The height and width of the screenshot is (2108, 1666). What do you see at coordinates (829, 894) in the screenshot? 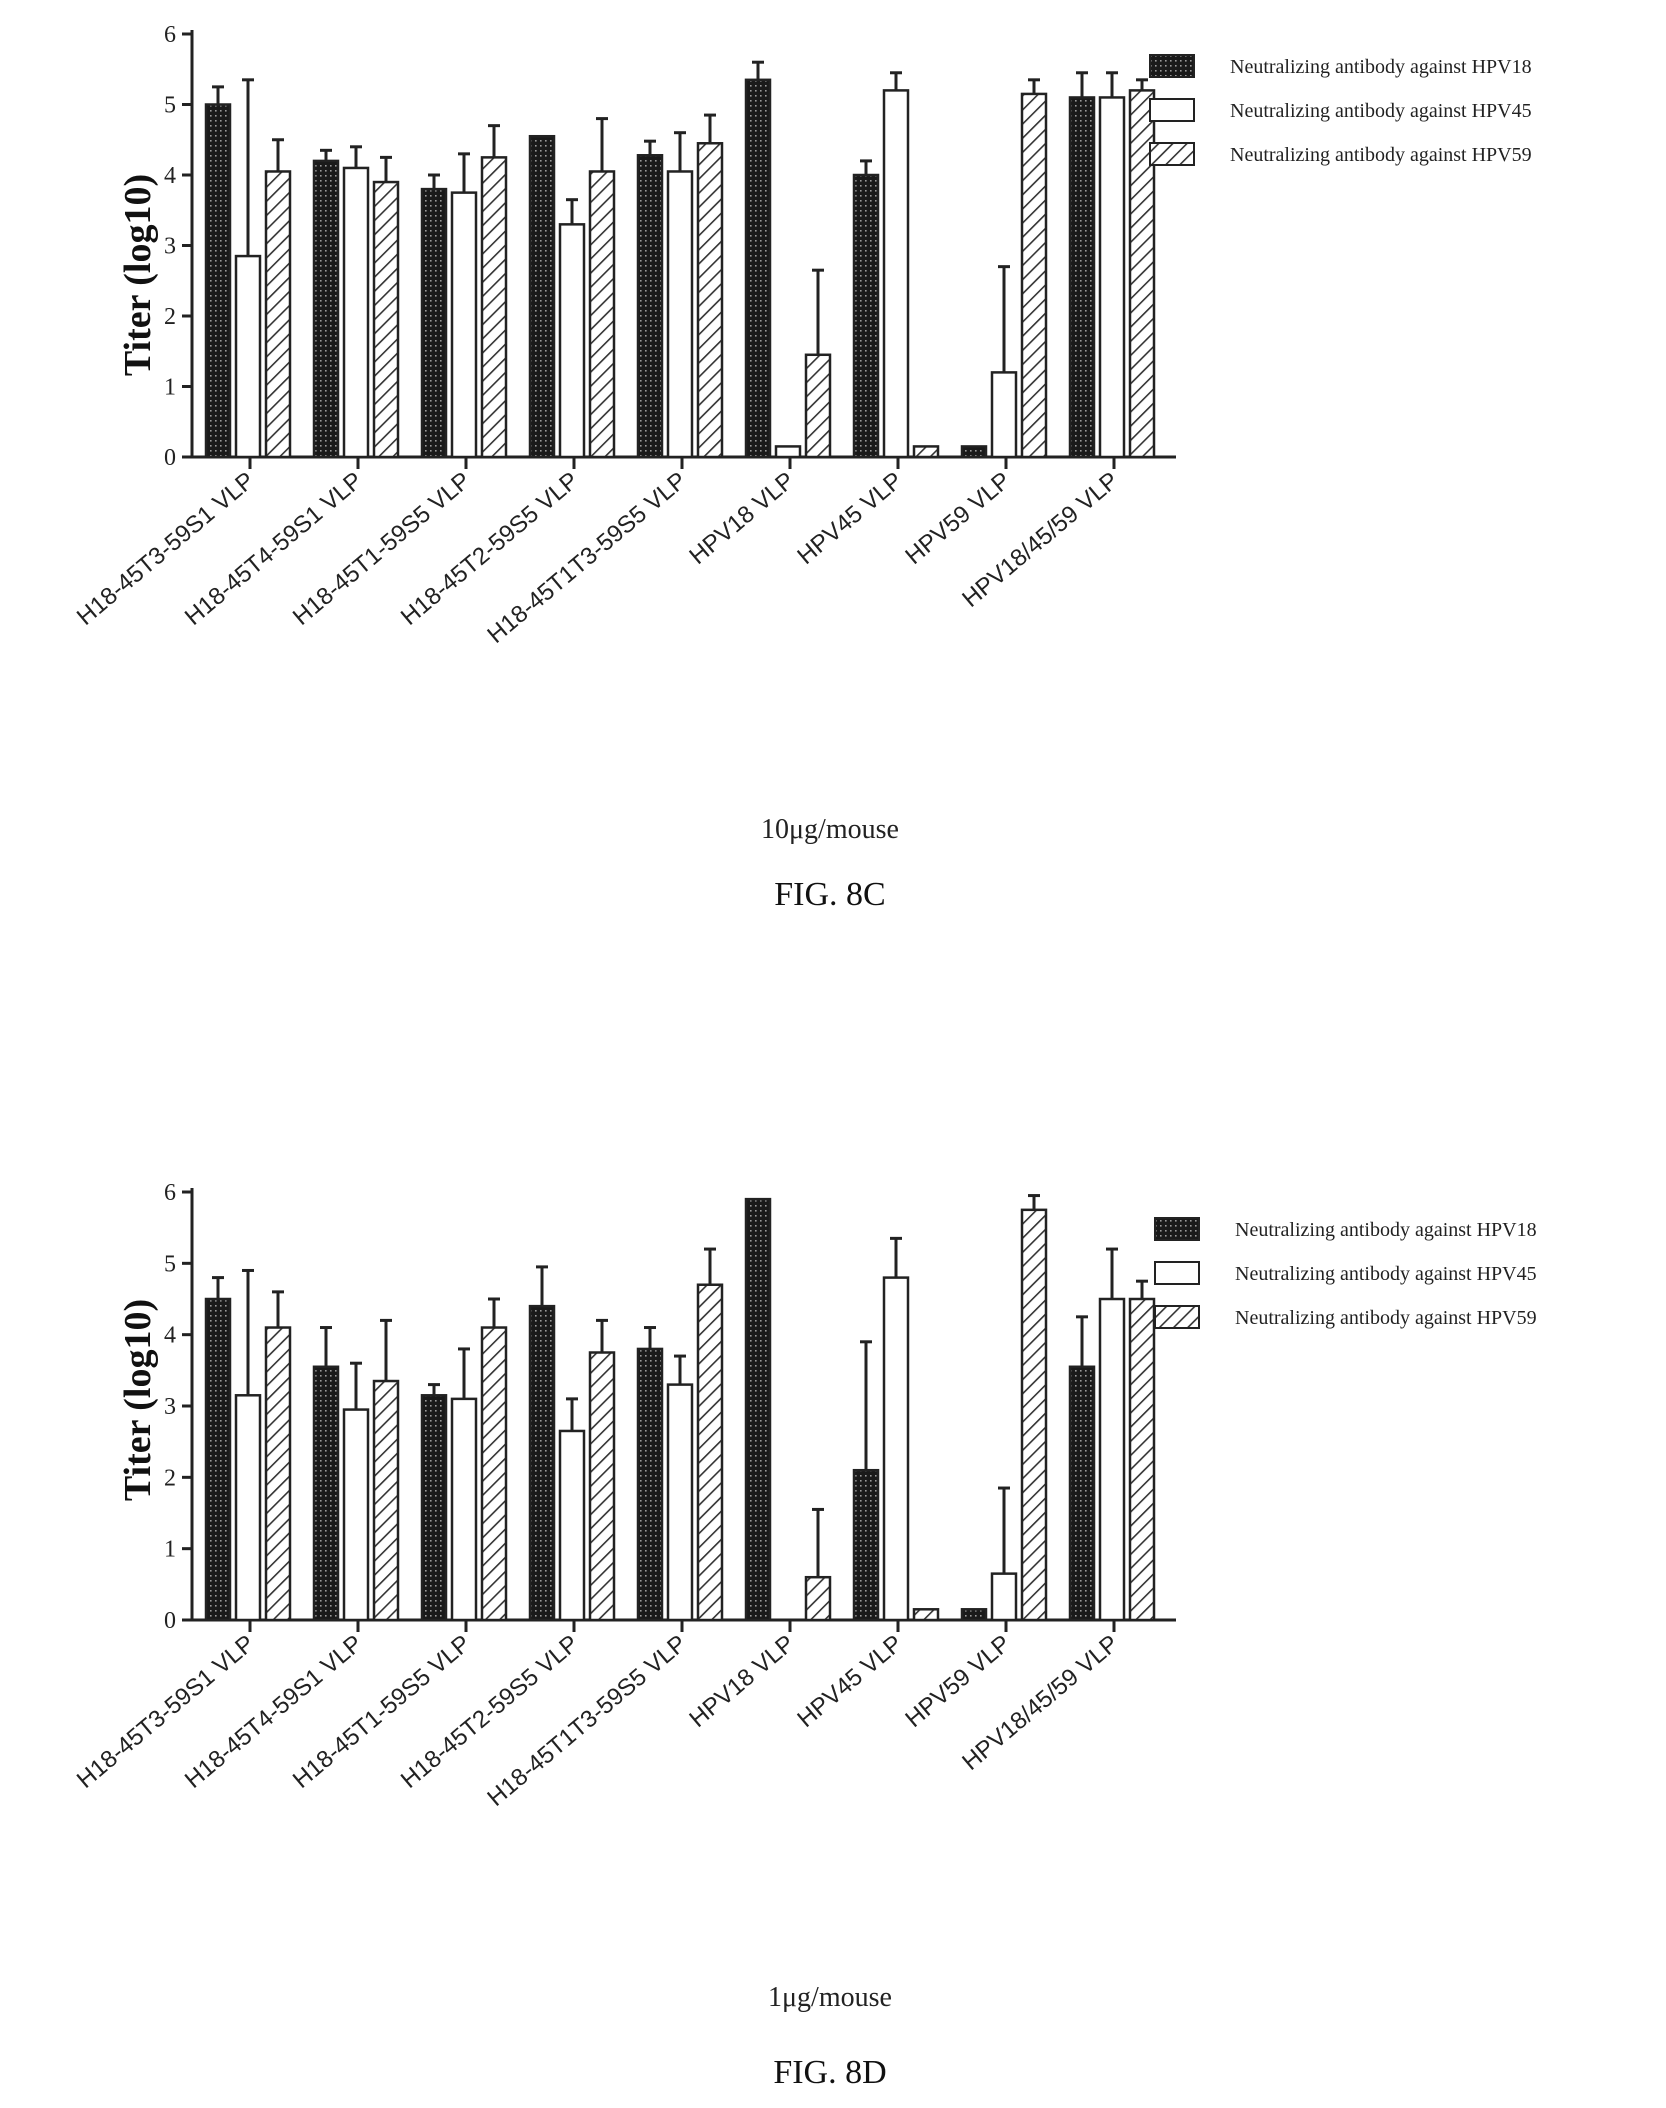
I see `figure-label: FIG. 8C` at bounding box center [829, 894].